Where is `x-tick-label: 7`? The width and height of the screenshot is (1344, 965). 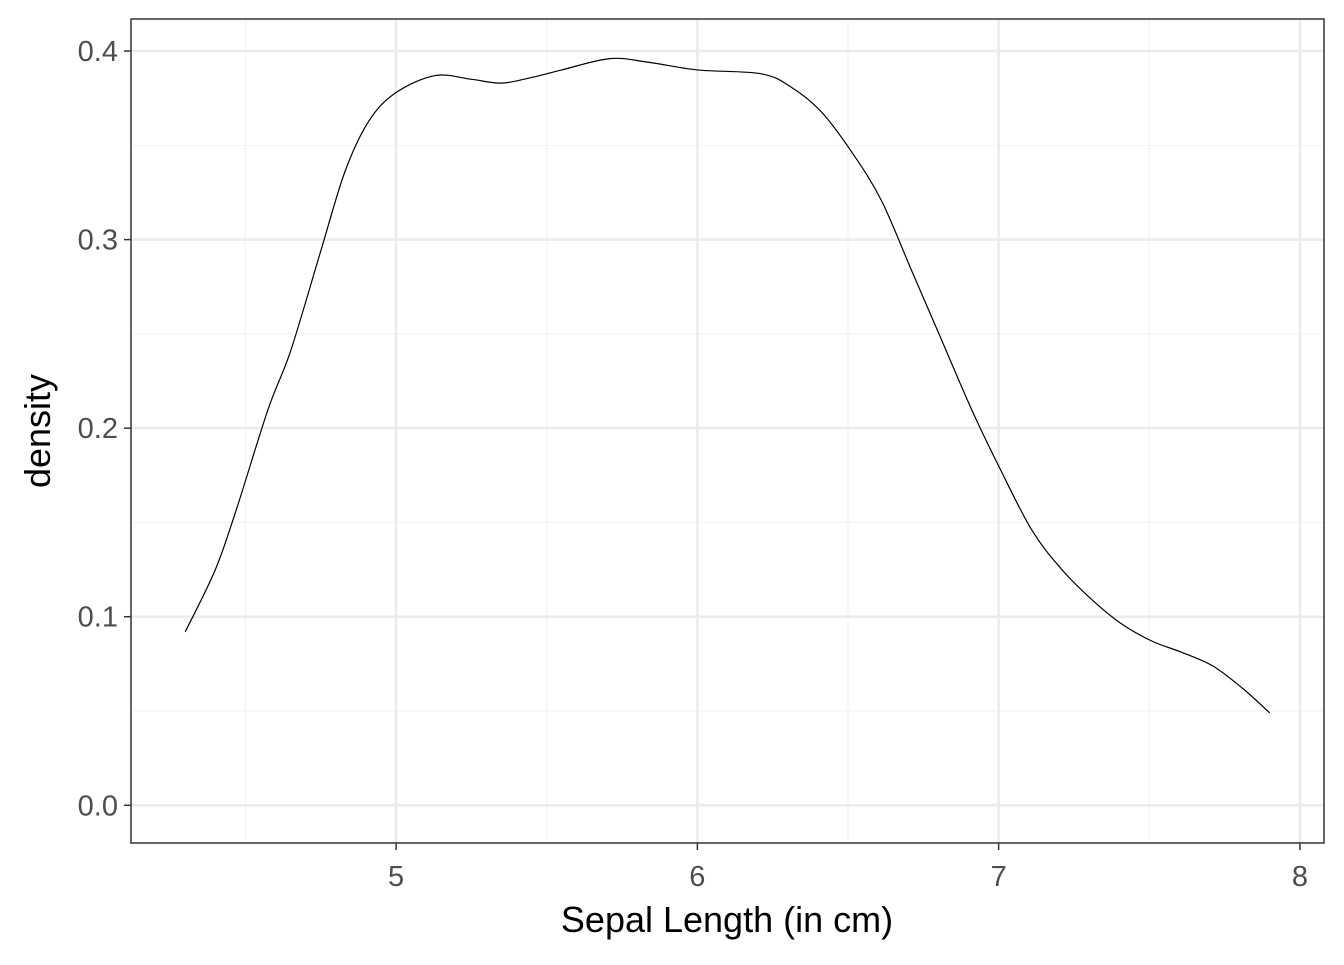
x-tick-label: 7 is located at coordinates (999, 877).